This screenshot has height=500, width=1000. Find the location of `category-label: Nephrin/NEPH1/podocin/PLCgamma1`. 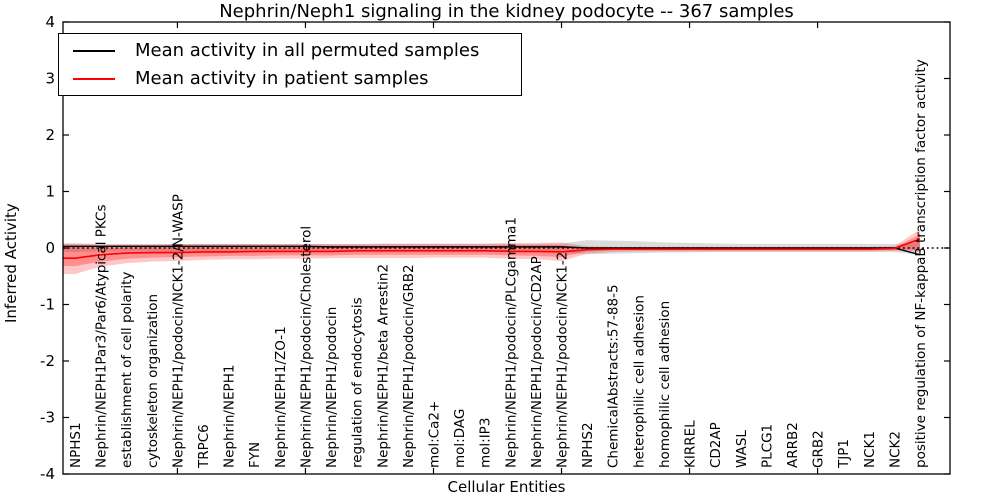

category-label: Nephrin/NEPH1/podocin/PLCgamma1 is located at coordinates (511, 342).